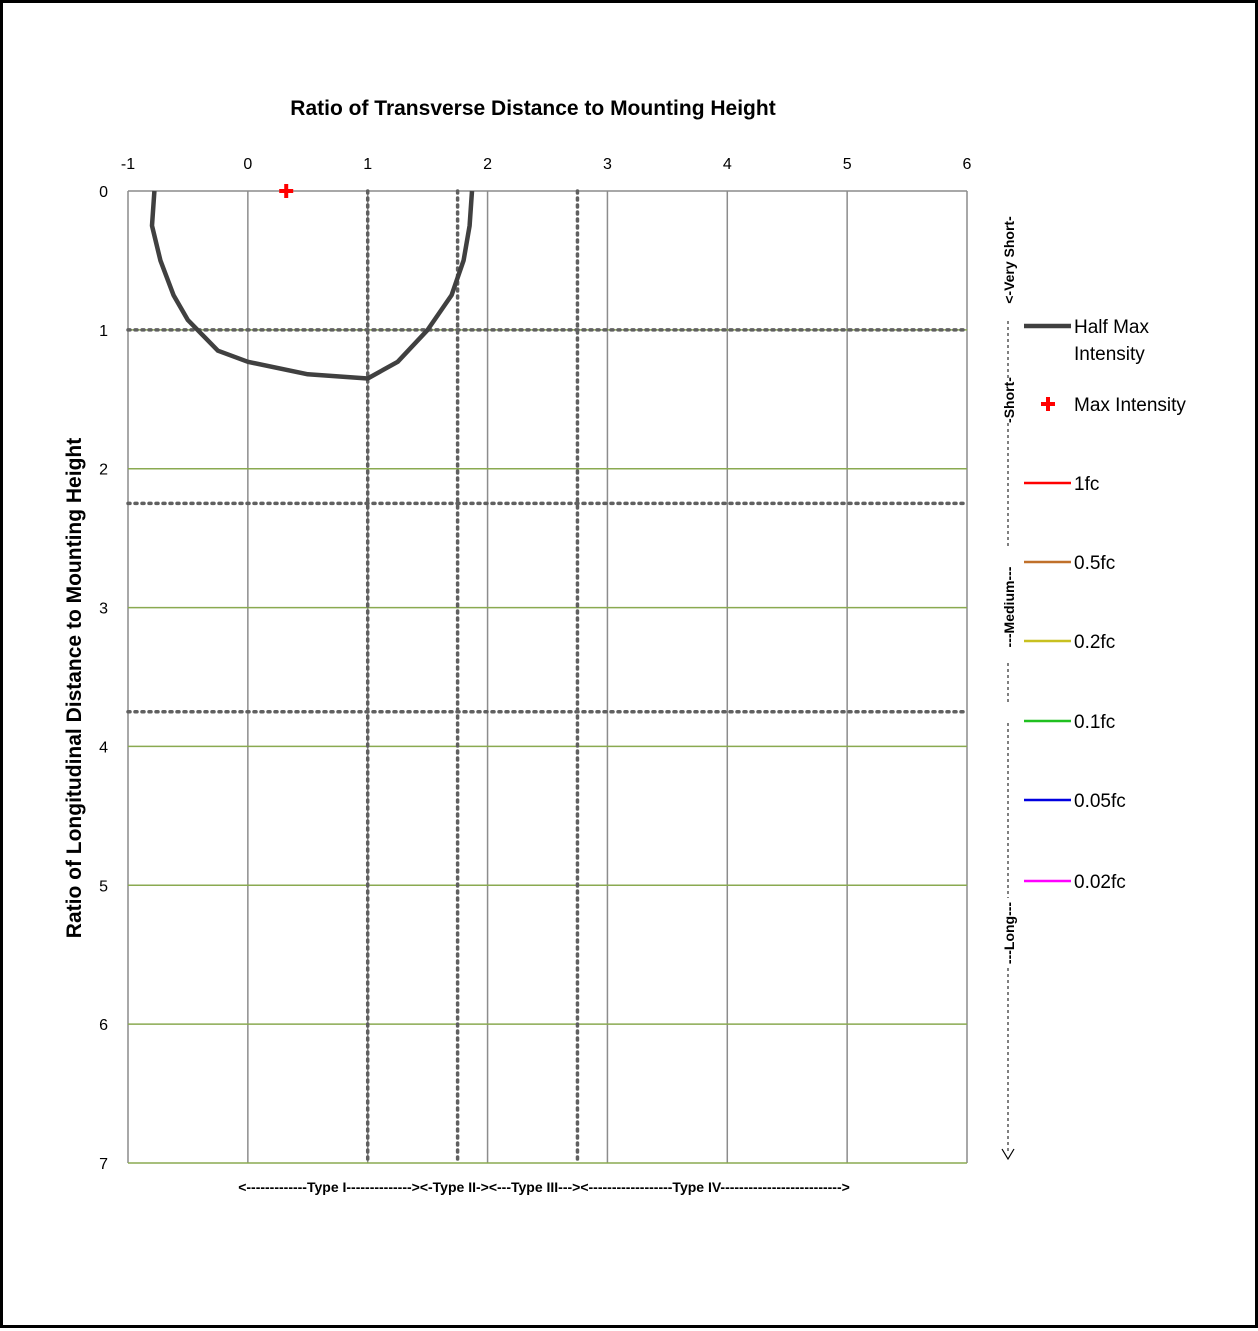 The height and width of the screenshot is (1331, 1258). What do you see at coordinates (1100, 882) in the screenshot?
I see `legend-label-0-02fc: 0.02fc` at bounding box center [1100, 882].